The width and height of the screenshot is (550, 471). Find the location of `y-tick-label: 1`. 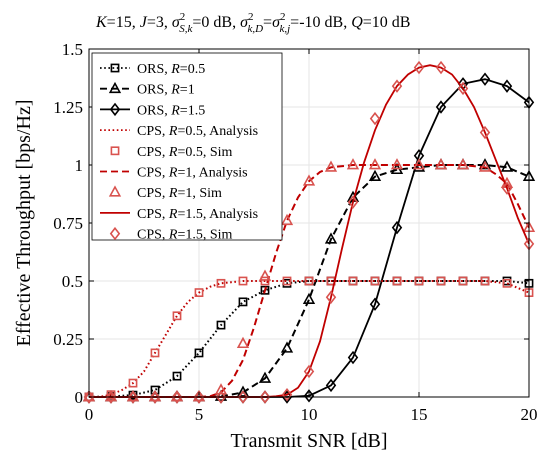

y-tick-label: 1 is located at coordinates (79, 165).